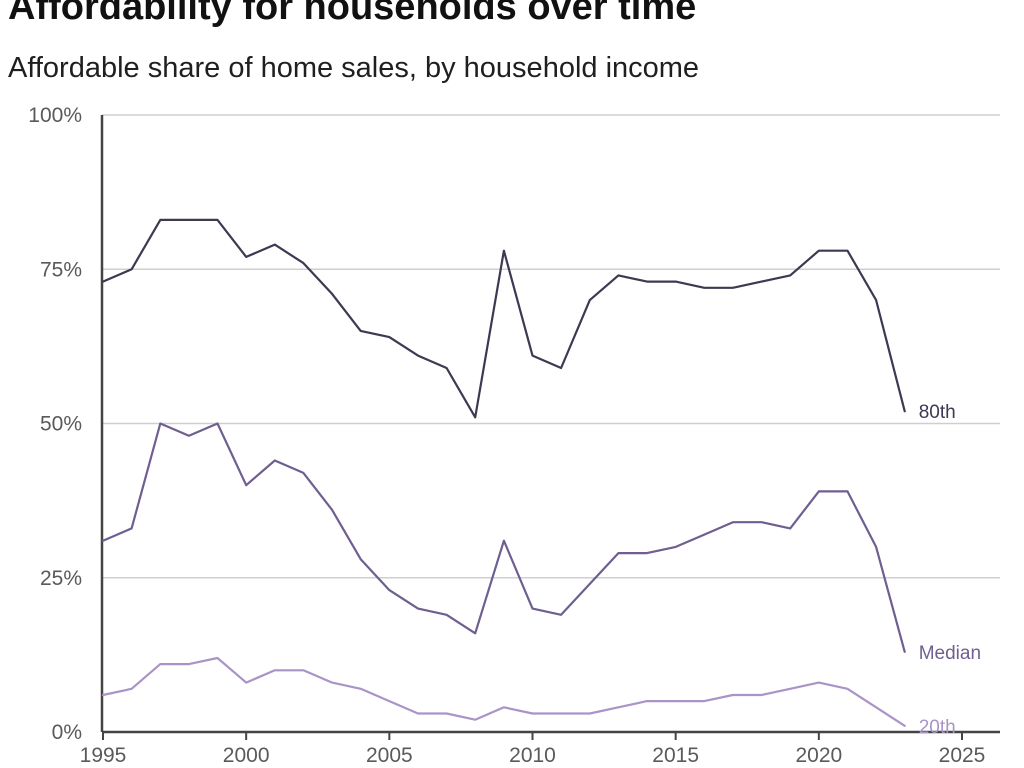 The width and height of the screenshot is (1024, 768). What do you see at coordinates (389, 755) in the screenshot?
I see `x-tick-label: 2005` at bounding box center [389, 755].